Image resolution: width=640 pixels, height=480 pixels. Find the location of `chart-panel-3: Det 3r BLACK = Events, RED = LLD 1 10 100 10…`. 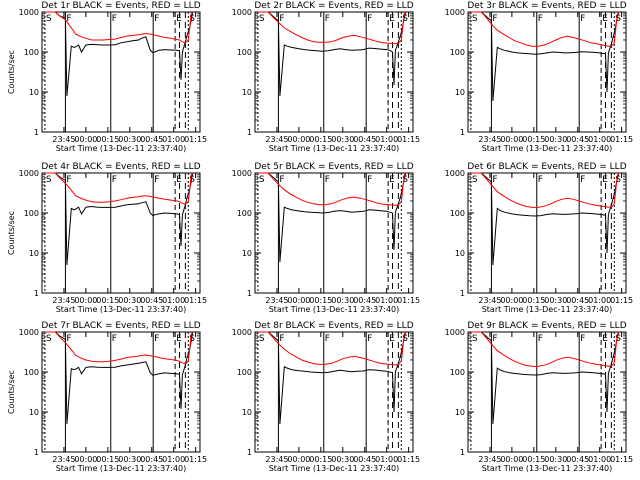

chart-panel-3: Det 3r BLACK = Events, RED = LLD 1 10 100 10… is located at coordinates (539, 77).